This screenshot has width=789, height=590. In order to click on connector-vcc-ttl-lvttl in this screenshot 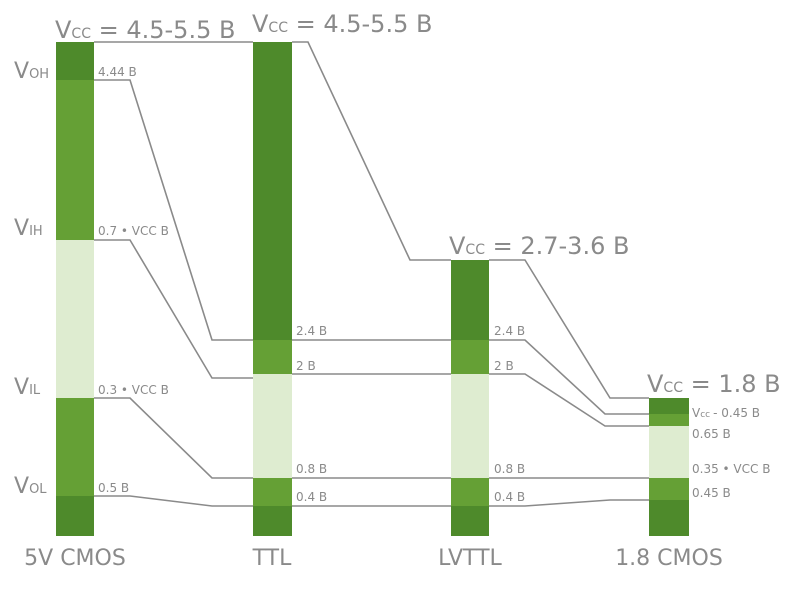, I will do `click(371, 151)`.